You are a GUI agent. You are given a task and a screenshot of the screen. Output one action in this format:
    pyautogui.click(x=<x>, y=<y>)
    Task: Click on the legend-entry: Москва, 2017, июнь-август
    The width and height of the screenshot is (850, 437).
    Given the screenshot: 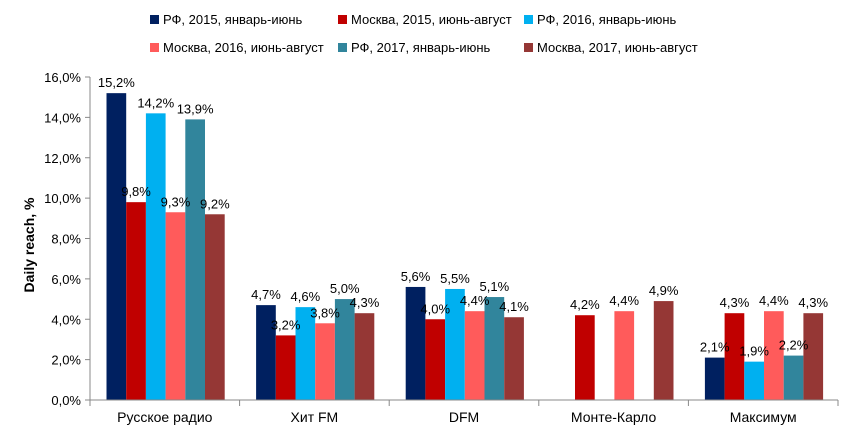 What is the action you would take?
    pyautogui.click(x=617, y=47)
    